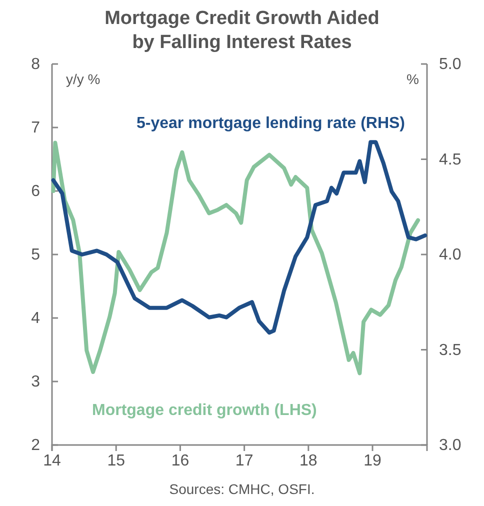  Describe the element at coordinates (412, 79) in the screenshot. I see `y2-axis-title: %` at that location.